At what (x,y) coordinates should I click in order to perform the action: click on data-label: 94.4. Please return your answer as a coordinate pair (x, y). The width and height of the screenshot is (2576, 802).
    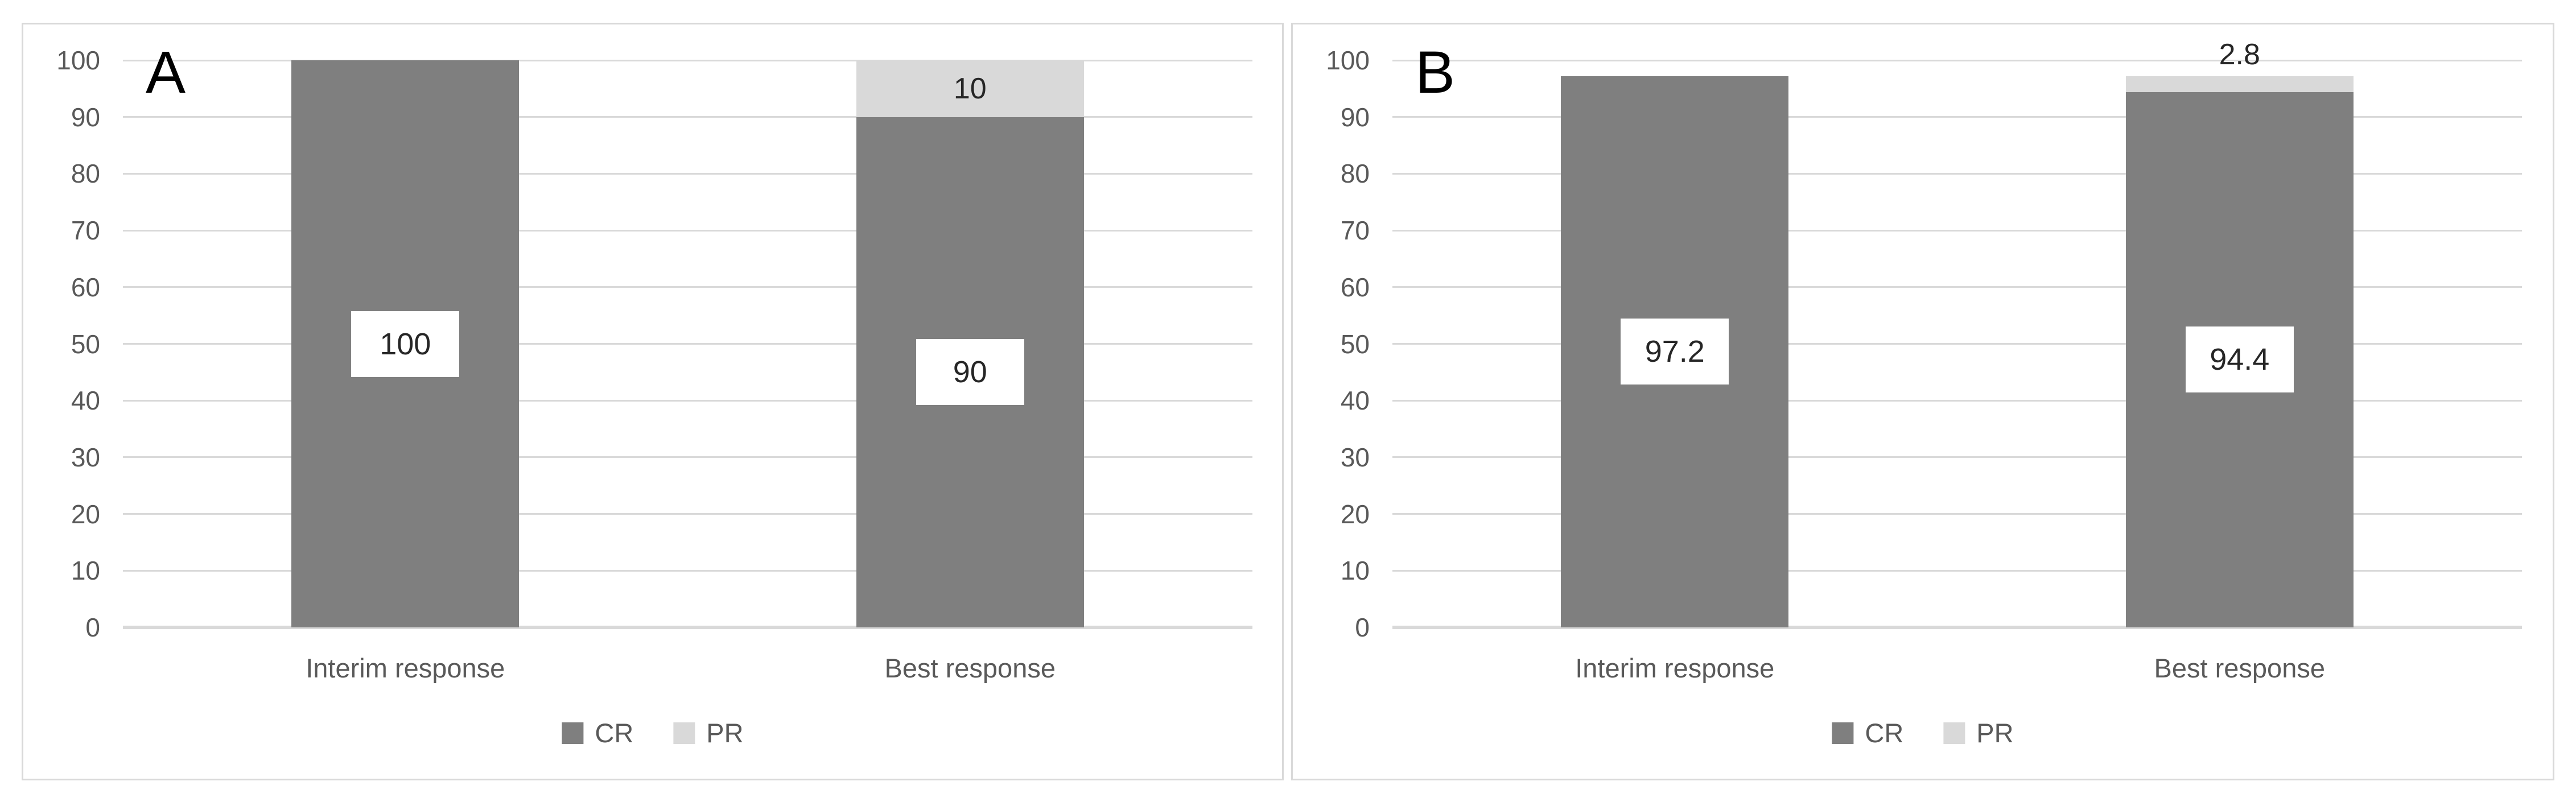
    Looking at the image, I should click on (2240, 360).